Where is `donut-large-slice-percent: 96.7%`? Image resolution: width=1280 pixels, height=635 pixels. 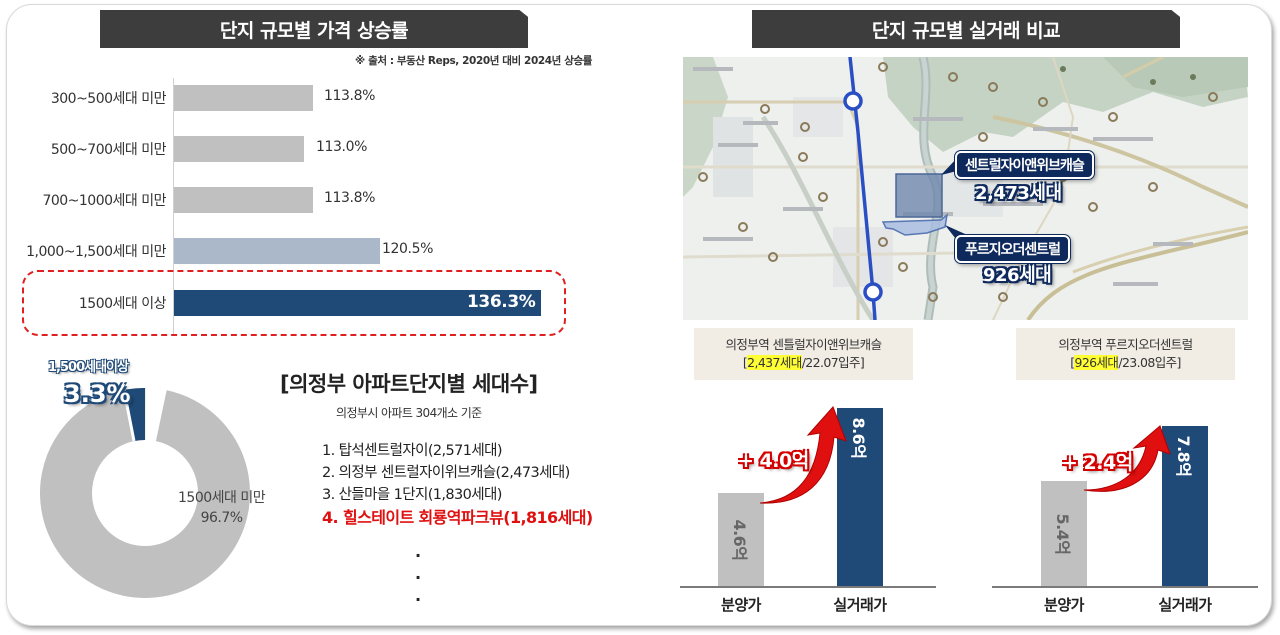
donut-large-slice-percent: 96.7% is located at coordinates (221, 518).